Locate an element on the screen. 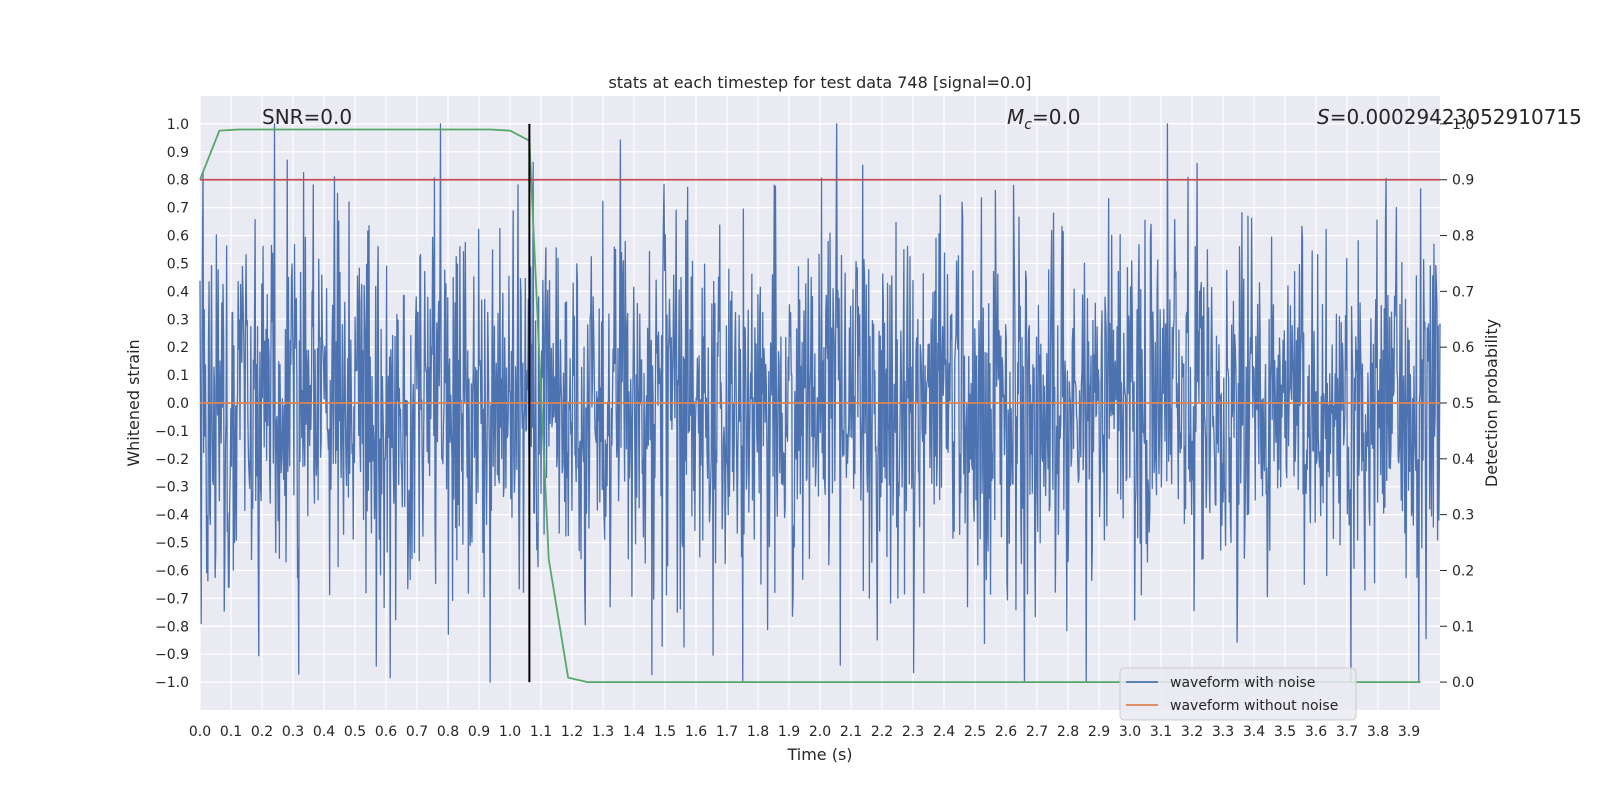 Image resolution: width=1600 pixels, height=800 pixels. x-tick-label: 0.3 is located at coordinates (293, 732).